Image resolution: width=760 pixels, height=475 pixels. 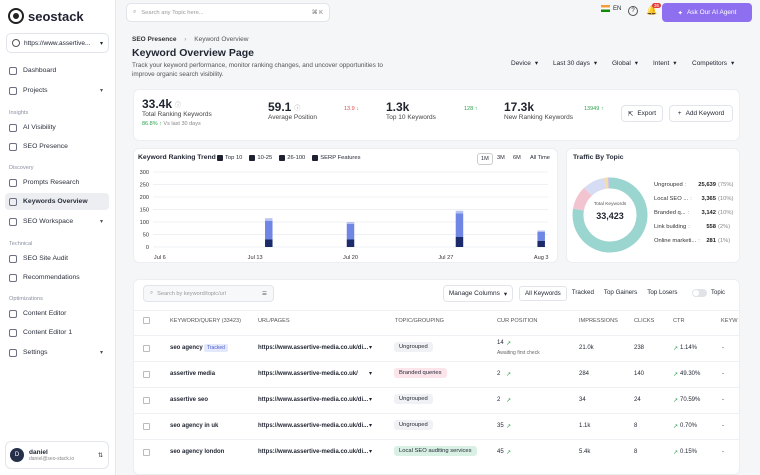 What do you see at coordinates (582, 292) in the screenshot?
I see `tab-tracked: Tracked` at bounding box center [582, 292].